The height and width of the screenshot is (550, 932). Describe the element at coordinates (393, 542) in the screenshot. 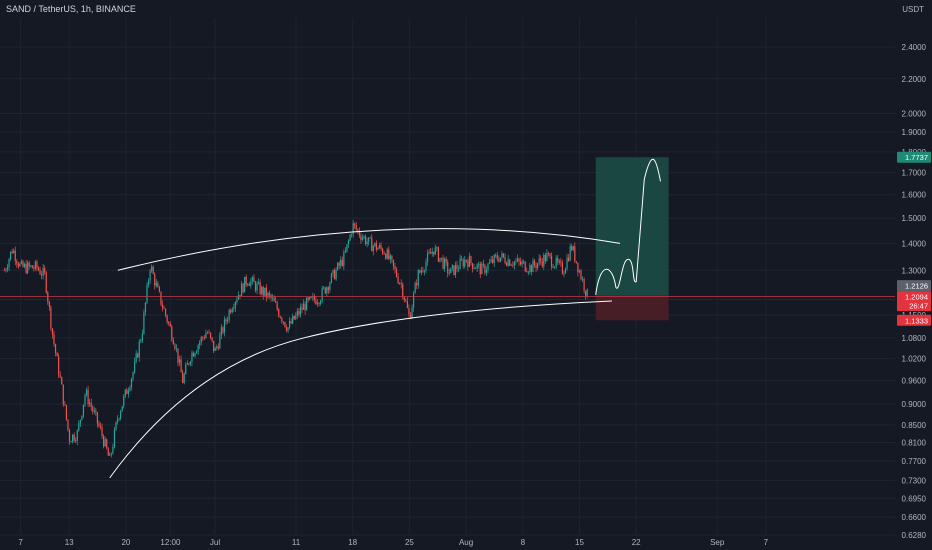

I see `time-axis: 7 13 20 12:00 Jul 11 18 25 Aug 8 15 22 Sep 7` at that location.